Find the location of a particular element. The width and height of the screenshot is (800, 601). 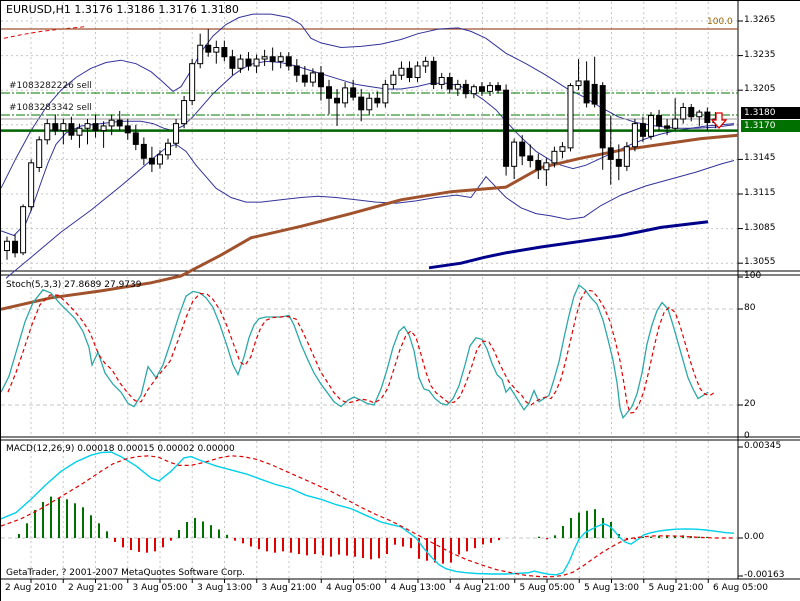

price-axis-label: 1.3145 is located at coordinates (760, 158).